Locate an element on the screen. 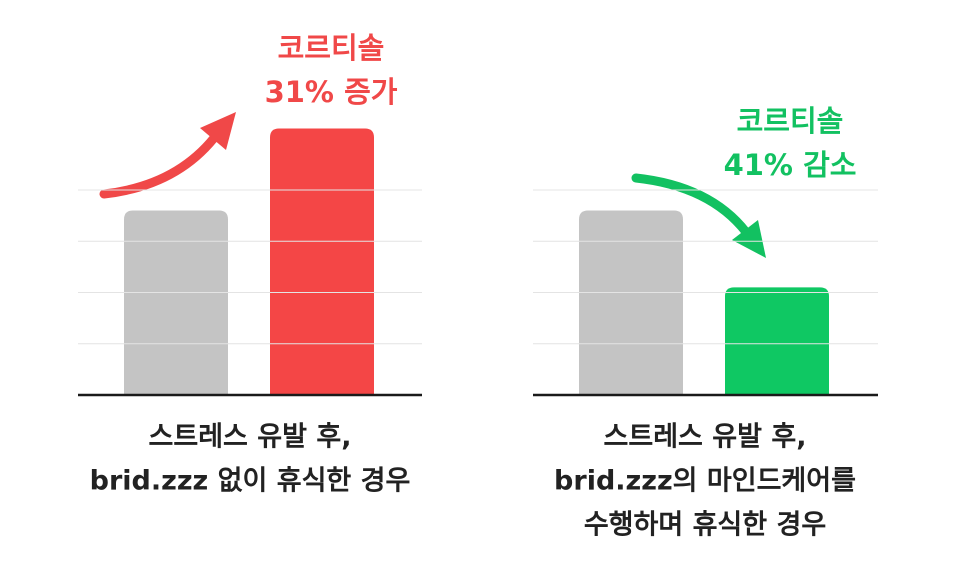  caption: 수행하며 휴식한 경우 is located at coordinates (705, 525).